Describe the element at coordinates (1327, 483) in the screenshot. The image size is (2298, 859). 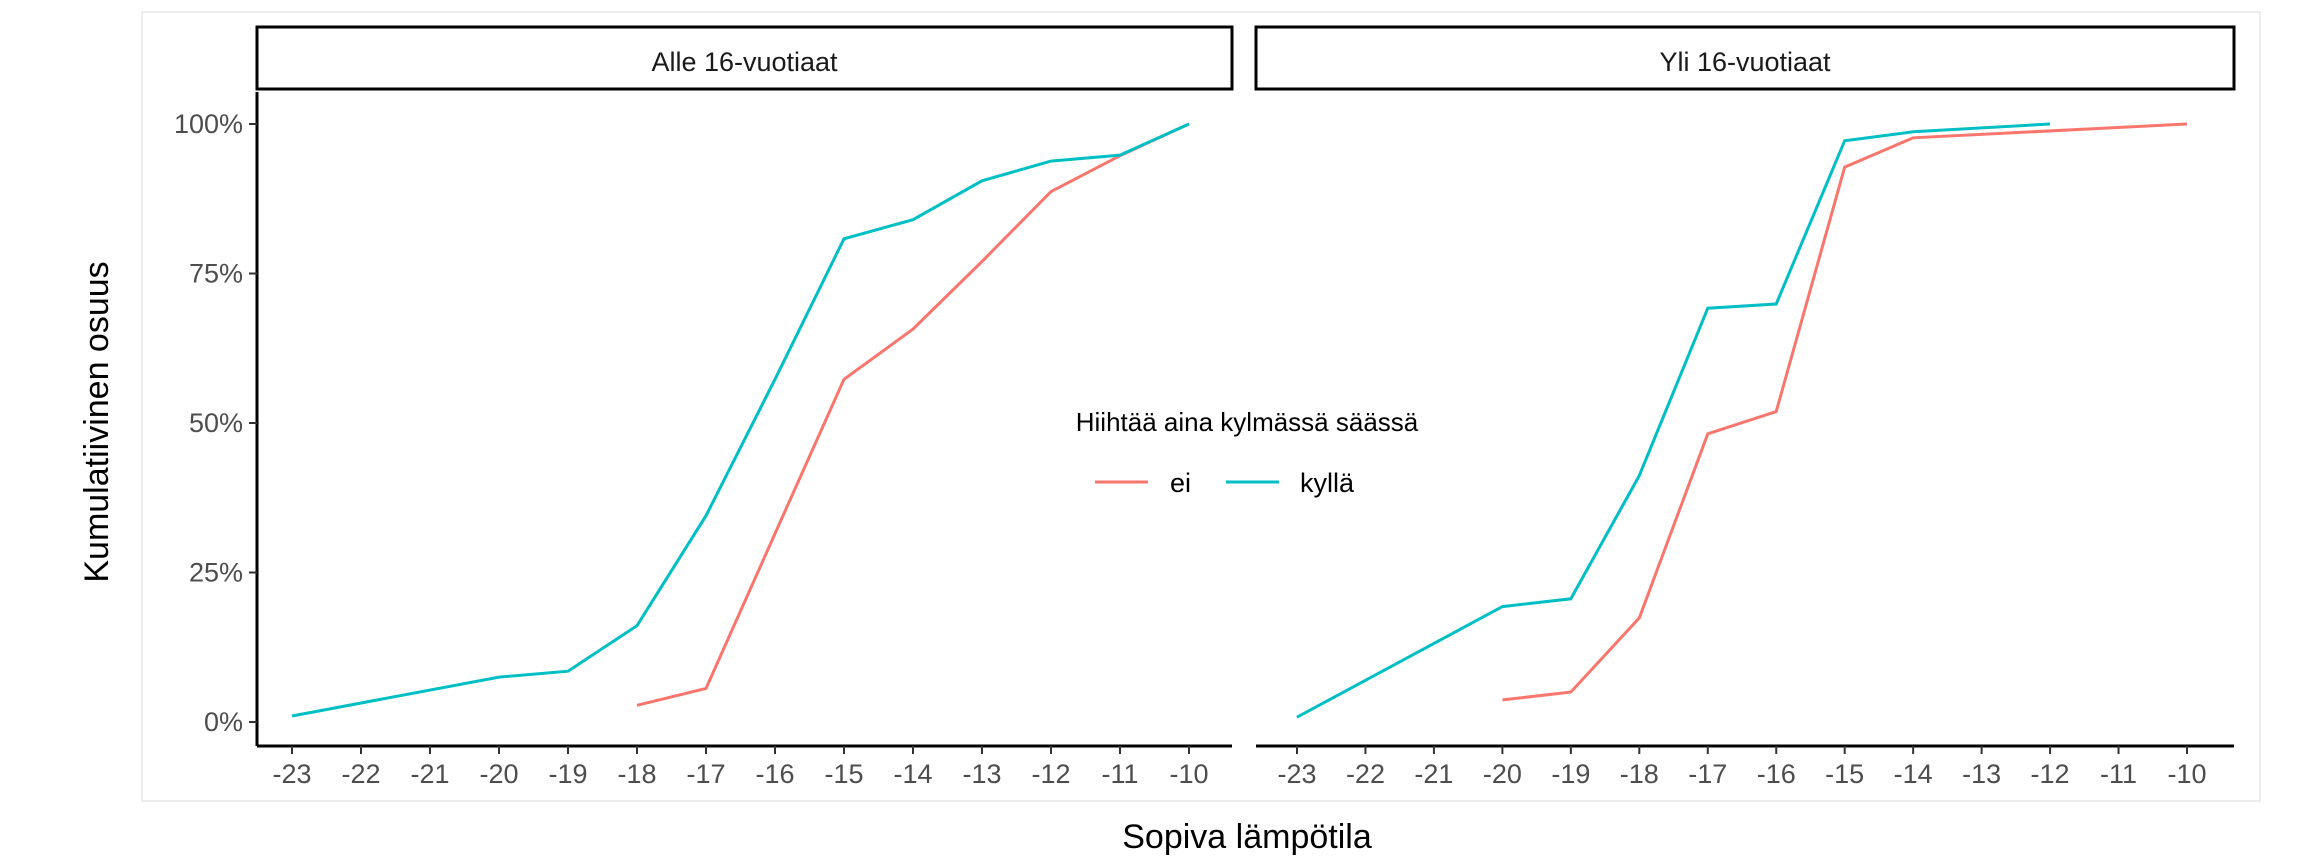
I see `legend-label-kylla: kyllä` at that location.